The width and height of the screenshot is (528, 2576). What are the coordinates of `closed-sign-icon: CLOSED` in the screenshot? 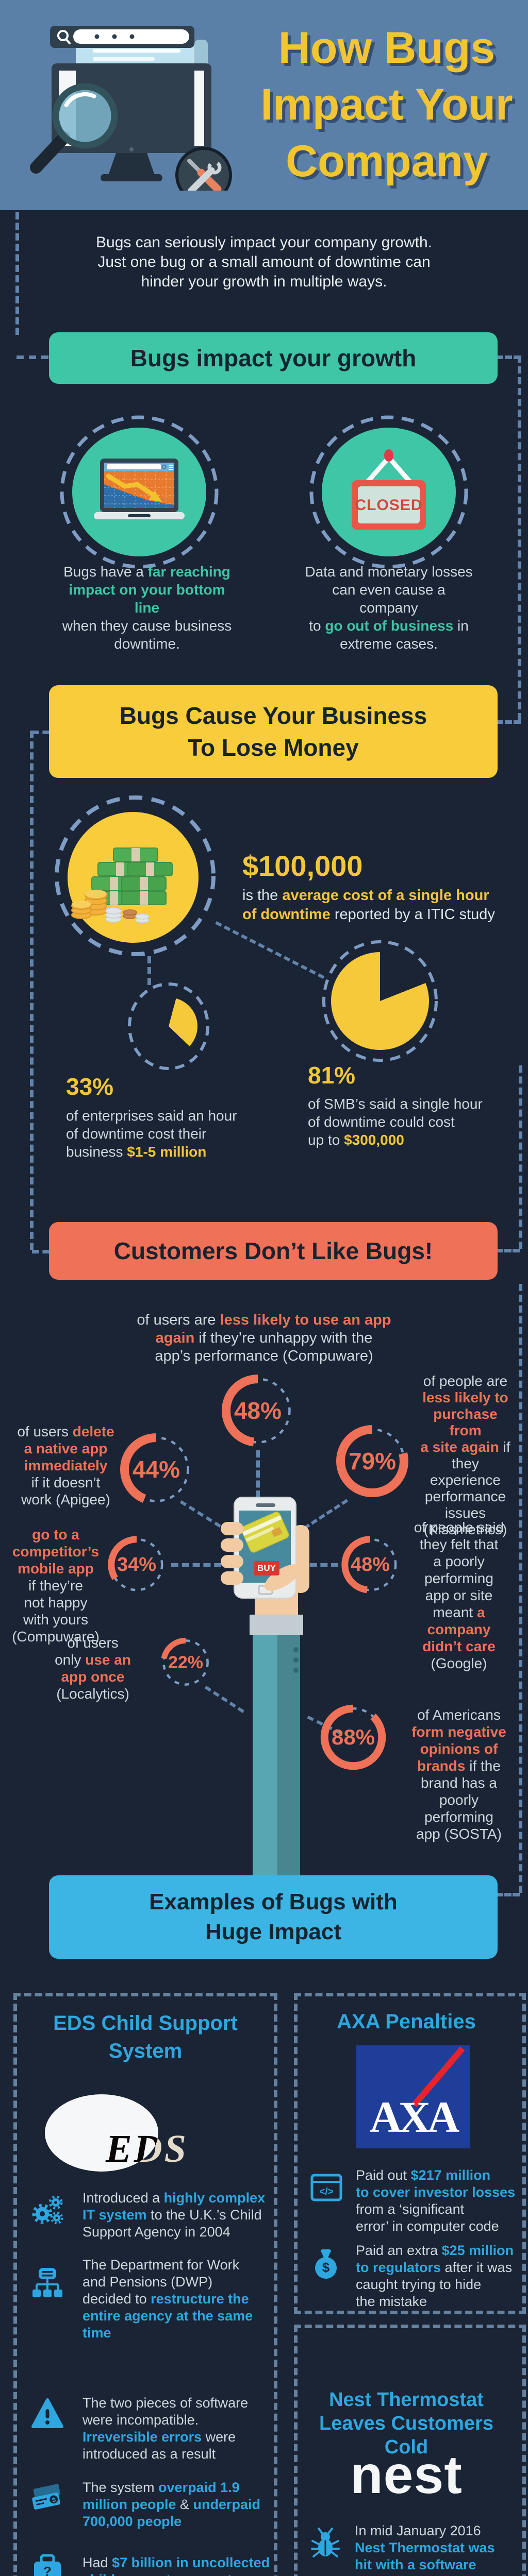 It's located at (389, 489).